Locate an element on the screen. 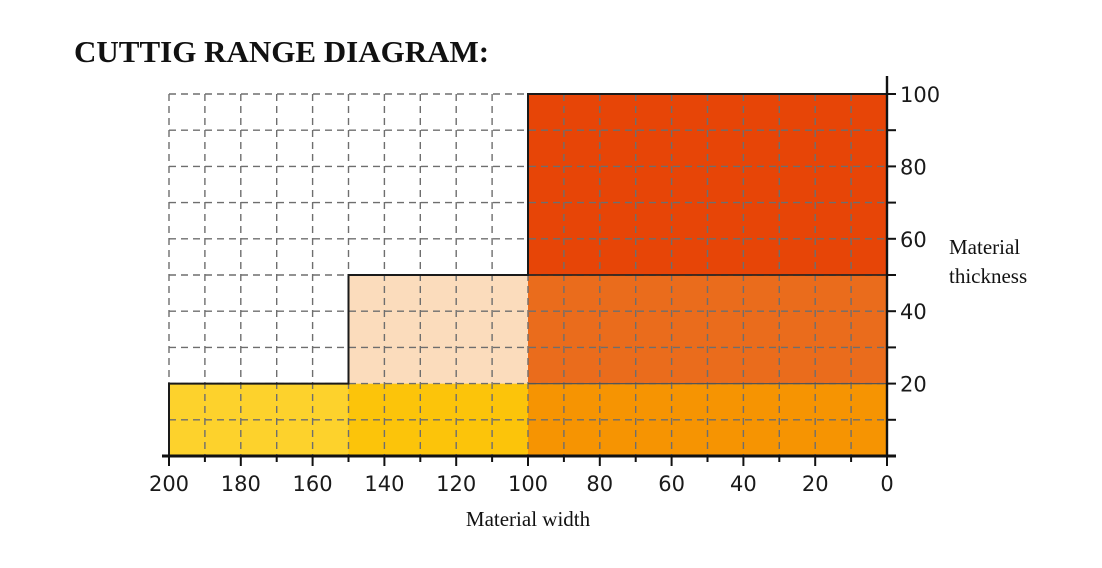 This screenshot has height=568, width=1102. x-tick-label: 0 is located at coordinates (886, 484).